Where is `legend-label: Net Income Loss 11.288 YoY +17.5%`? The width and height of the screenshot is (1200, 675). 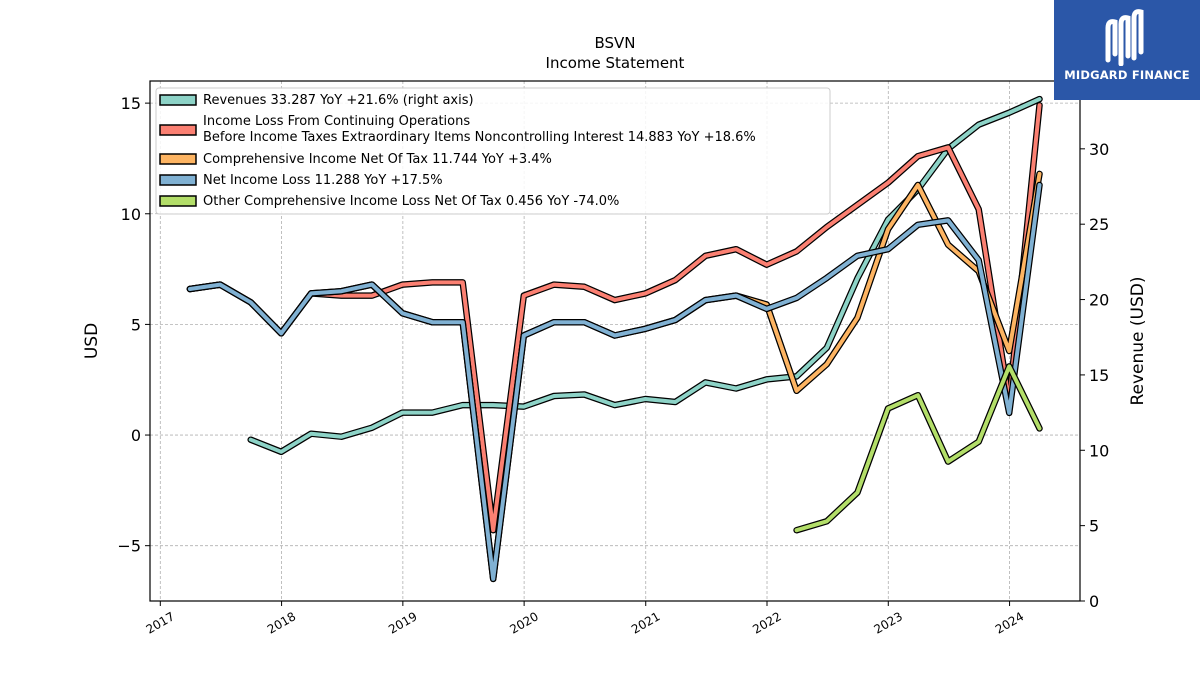
legend-label: Net Income Loss 11.288 YoY +17.5% is located at coordinates (323, 180).